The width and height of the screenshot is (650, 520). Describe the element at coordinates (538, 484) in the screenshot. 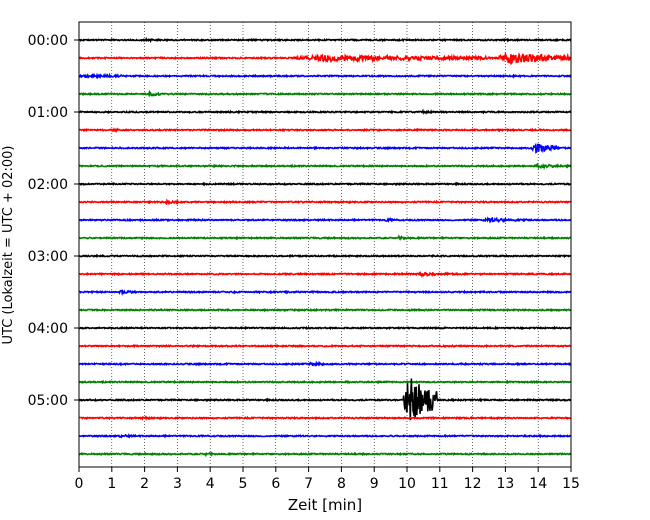

I see `x-tick-label: 14` at that location.